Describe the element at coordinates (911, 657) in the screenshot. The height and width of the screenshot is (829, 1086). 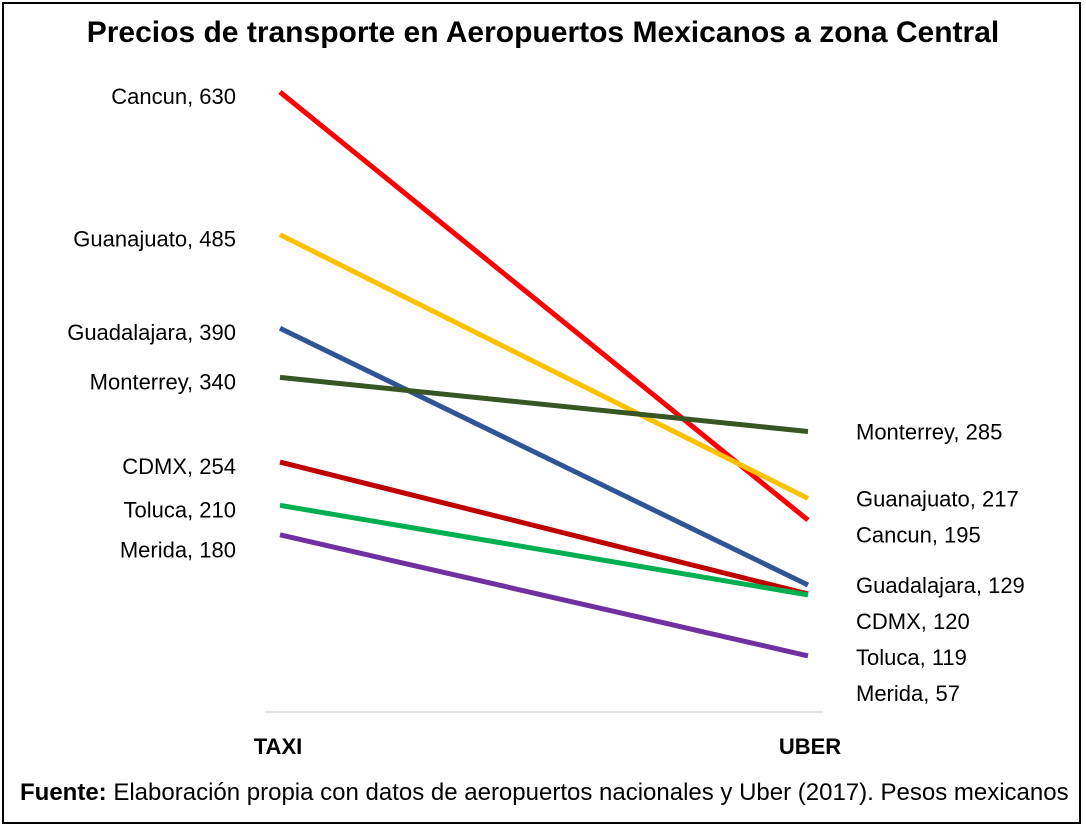
I see `data-label-uber-toluca: Toluca, 119` at that location.